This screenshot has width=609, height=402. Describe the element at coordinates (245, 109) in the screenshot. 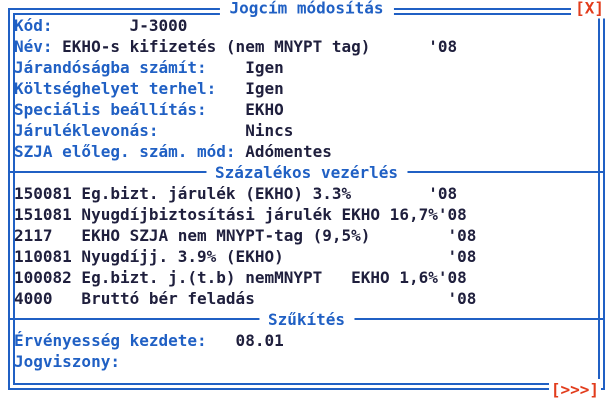

I see `field-value-specialis: EKHO` at that location.